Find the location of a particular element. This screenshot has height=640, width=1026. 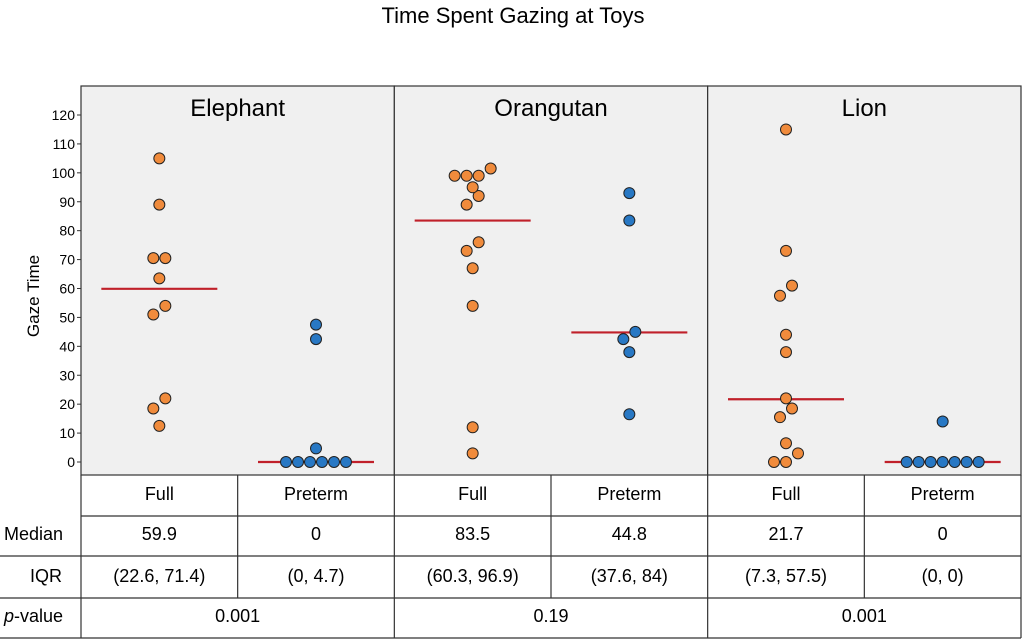

row-label-median: Median is located at coordinates (33, 534).